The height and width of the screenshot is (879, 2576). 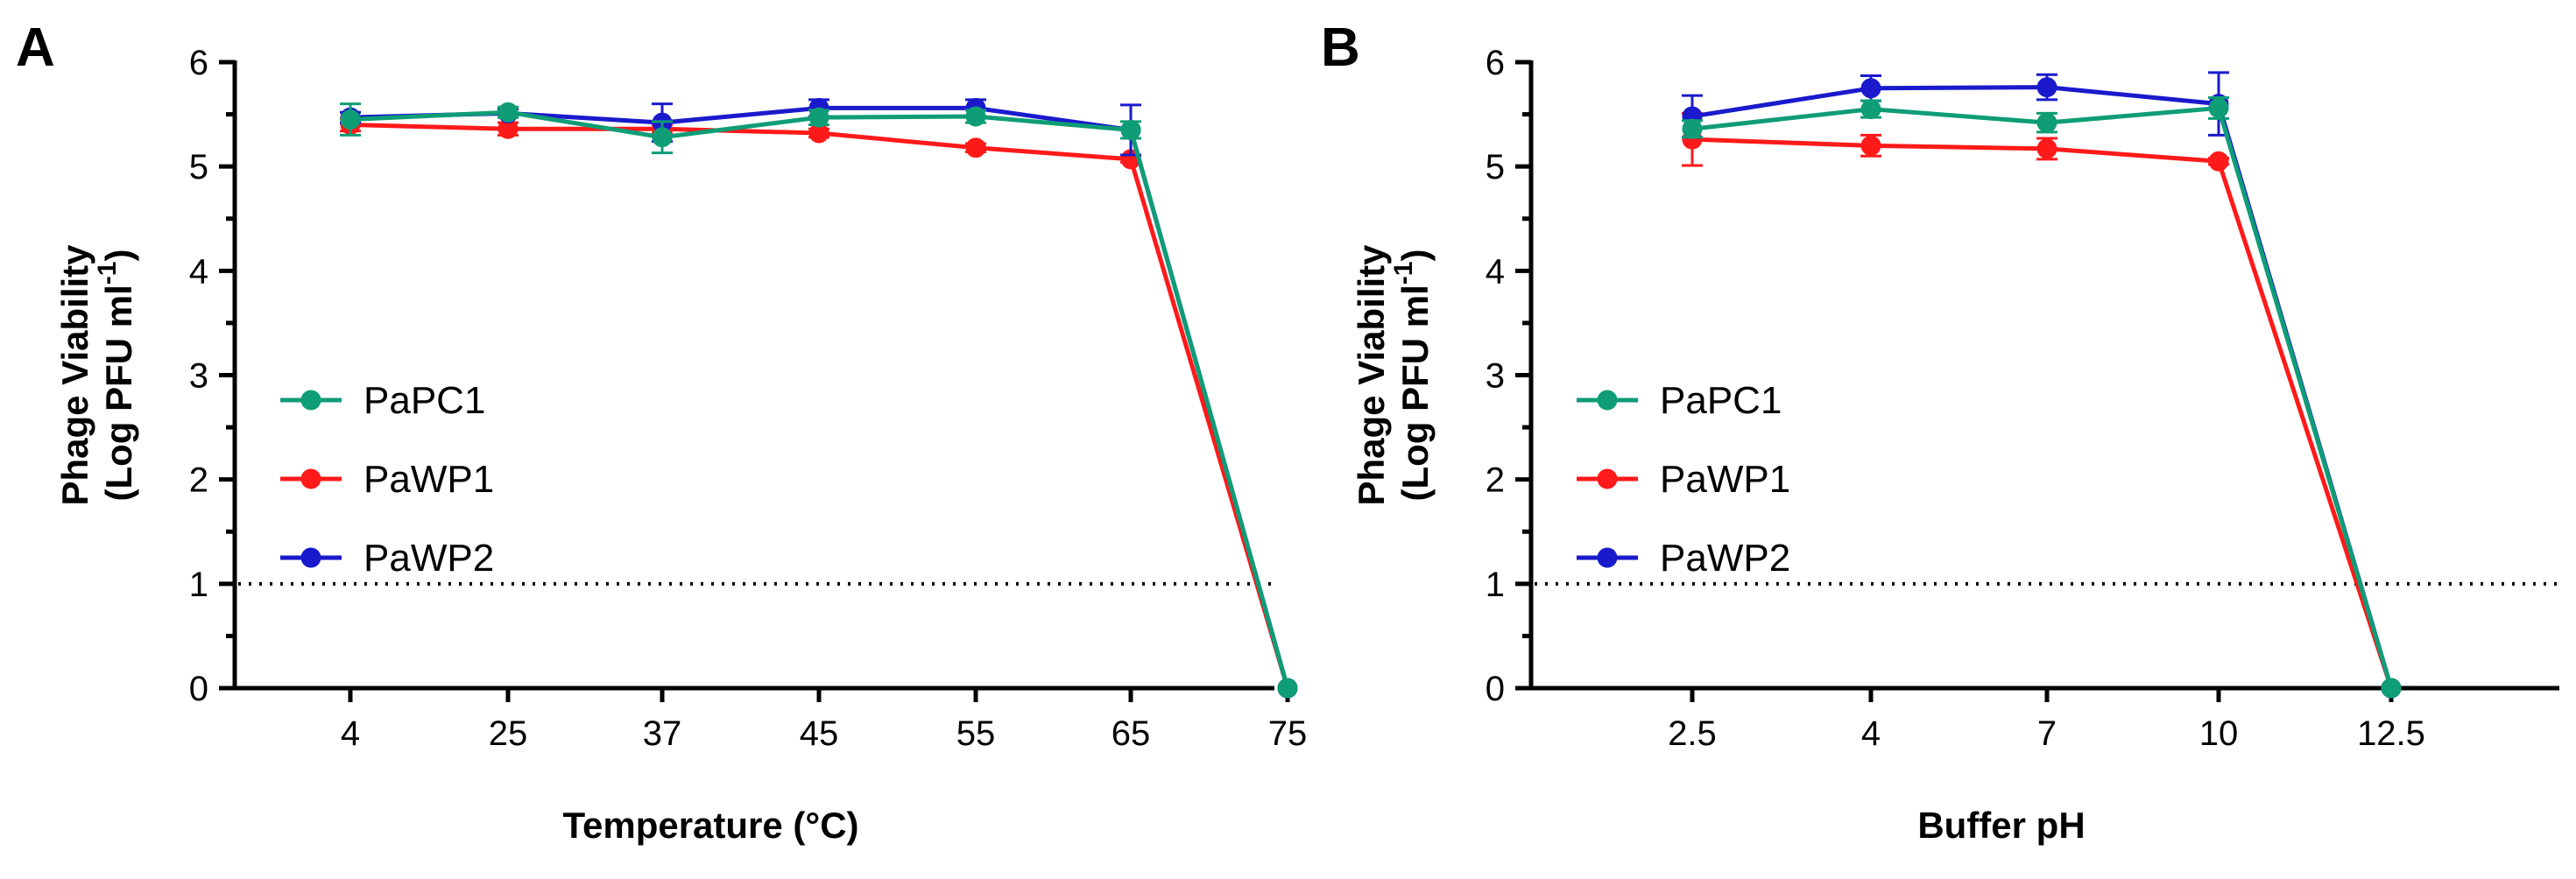 What do you see at coordinates (710, 825) in the screenshot?
I see `x-axis-title: Temperature (°C)` at bounding box center [710, 825].